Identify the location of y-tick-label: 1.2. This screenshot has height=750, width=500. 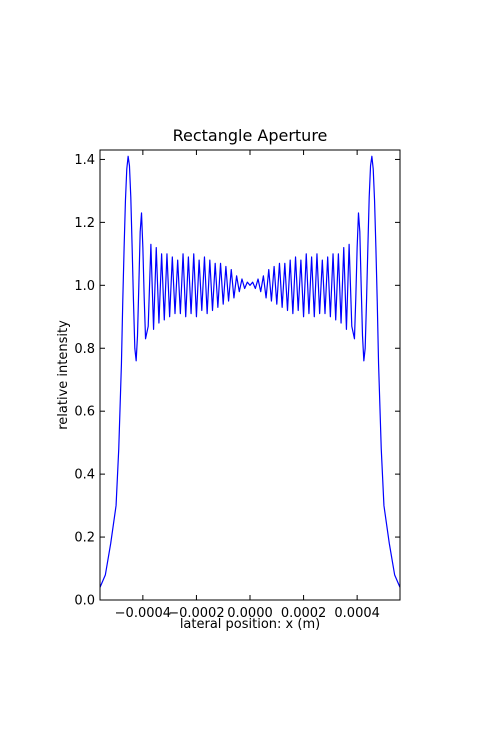
(84, 223).